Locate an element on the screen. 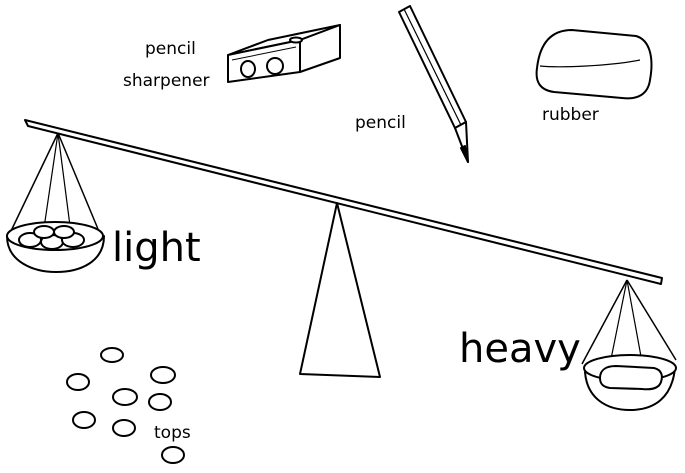 Image resolution: width=685 pixels, height=473 pixels. pencil-sharpener-drawing is located at coordinates (284, 53).